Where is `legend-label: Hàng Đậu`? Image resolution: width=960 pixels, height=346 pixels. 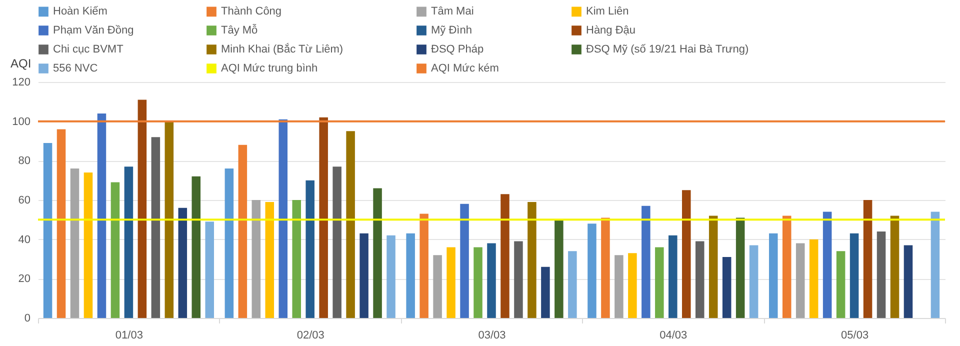 legend-label: Hàng Đậu is located at coordinates (611, 30).